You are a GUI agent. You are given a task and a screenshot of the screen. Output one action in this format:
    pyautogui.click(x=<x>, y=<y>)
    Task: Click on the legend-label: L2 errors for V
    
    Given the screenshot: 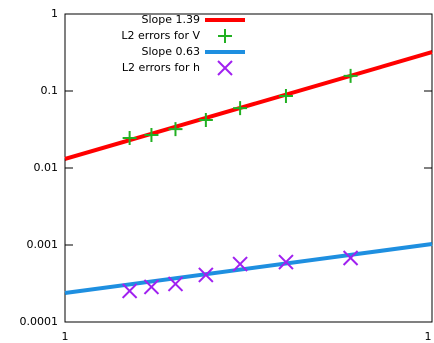 What is the action you would take?
    pyautogui.click(x=160, y=35)
    